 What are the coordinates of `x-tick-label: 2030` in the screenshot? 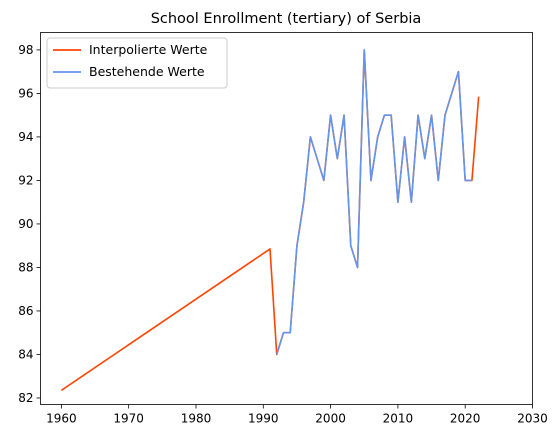 It's located at (532, 419).